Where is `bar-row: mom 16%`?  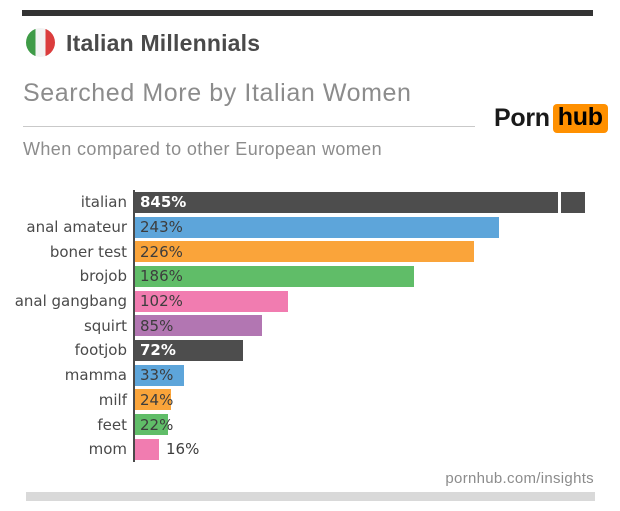
bar-row: mom 16% is located at coordinates (310, 449).